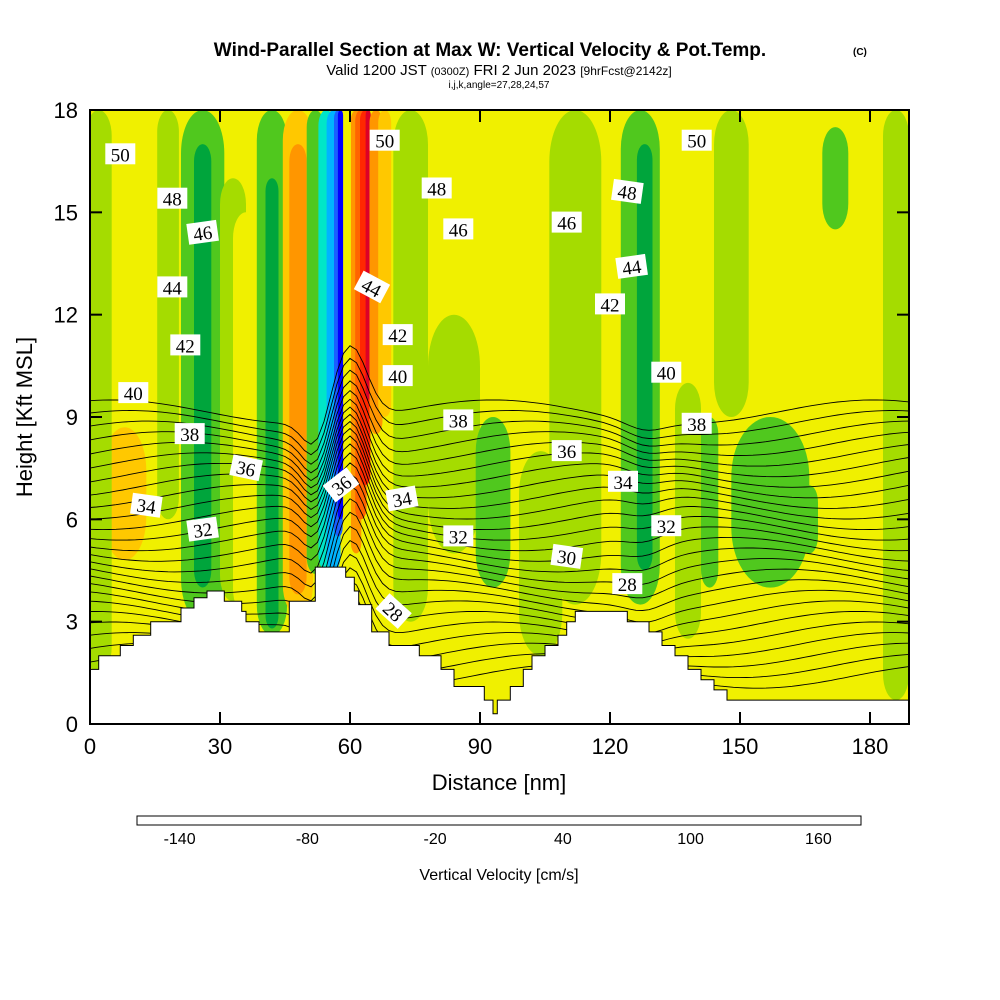 Image resolution: width=1000 pixels, height=1000 pixels. What do you see at coordinates (480, 746) in the screenshot?
I see `x-tick-label: 90` at bounding box center [480, 746].